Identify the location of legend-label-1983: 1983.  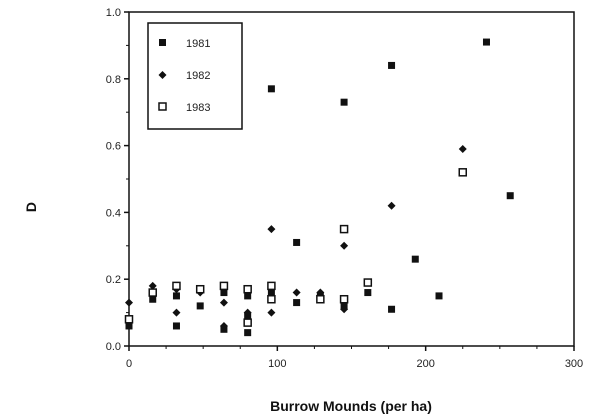
(198, 108).